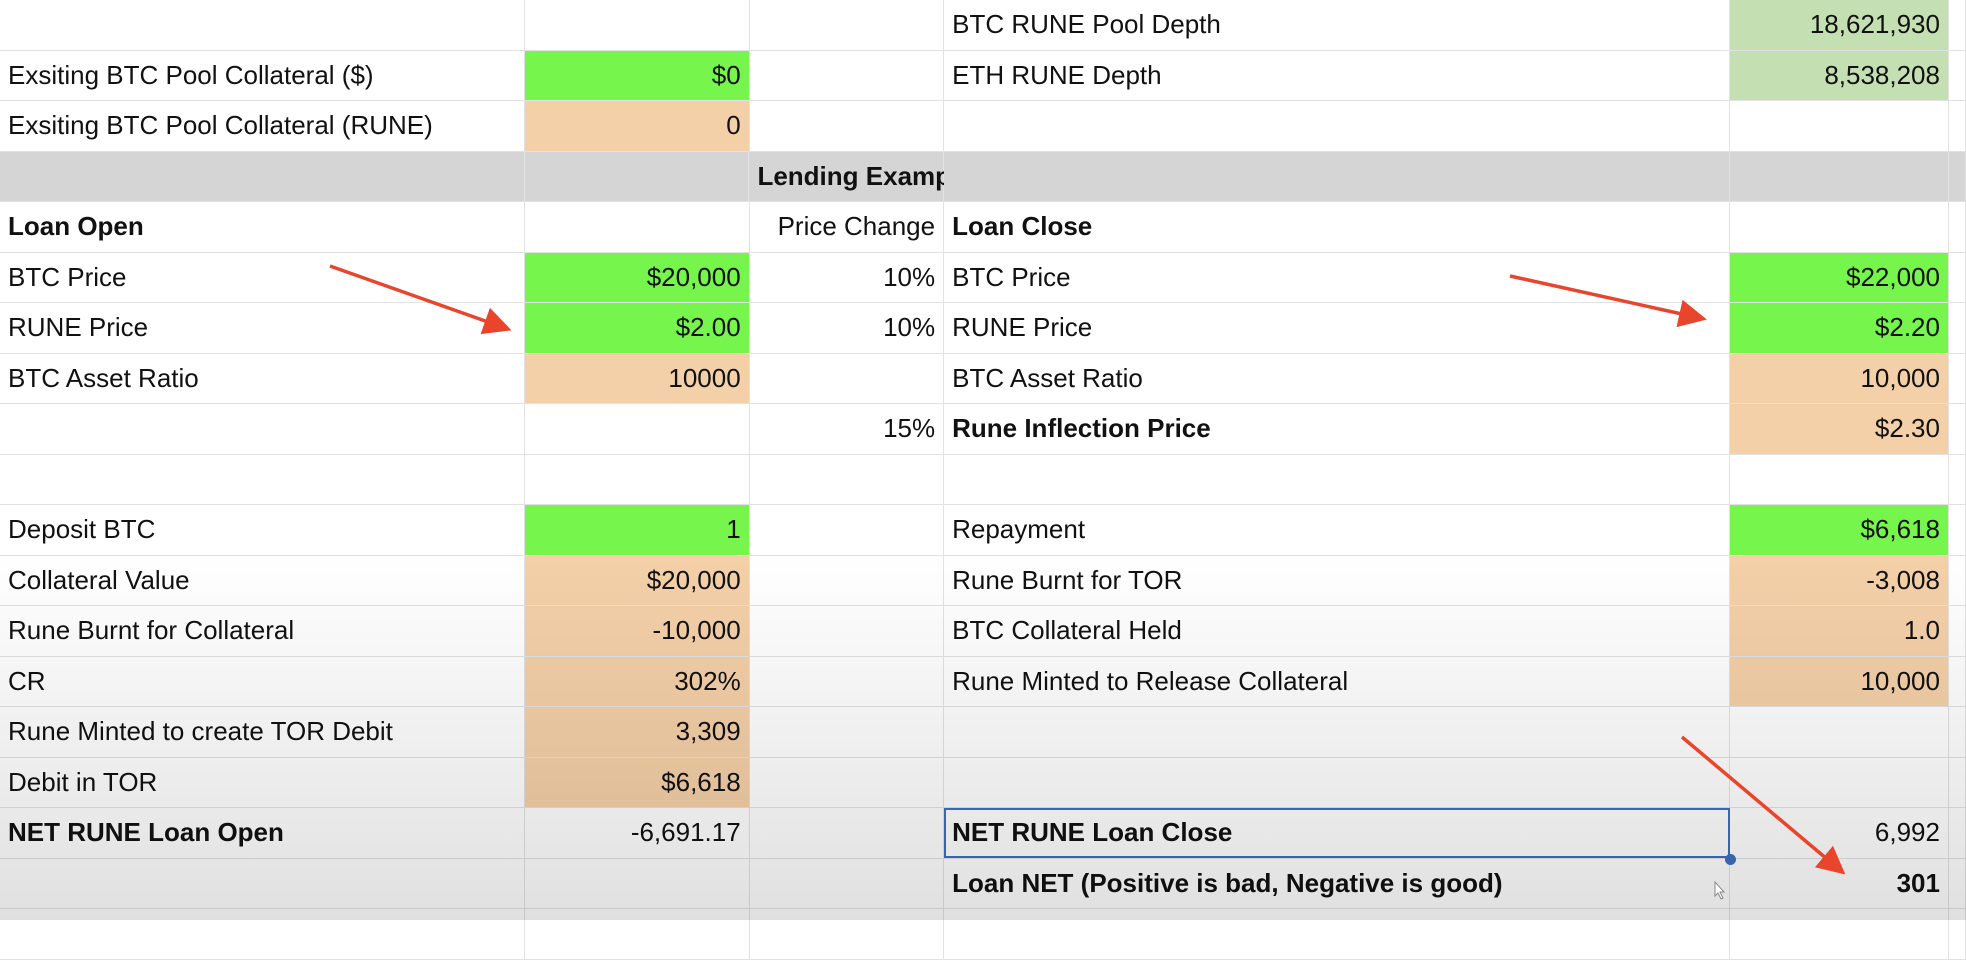 The image size is (1966, 960). Describe the element at coordinates (263, 732) in the screenshot. I see `cell-col-a: Rune Minted to create TOR Debit` at that location.